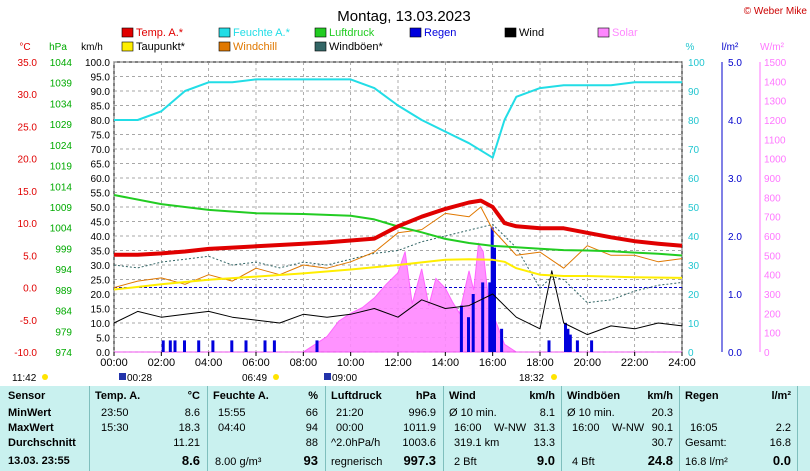 Image resolution: width=810 pixels, height=471 pixels. I want to click on row-label-now: 13.03. 23:55, so click(39, 461).